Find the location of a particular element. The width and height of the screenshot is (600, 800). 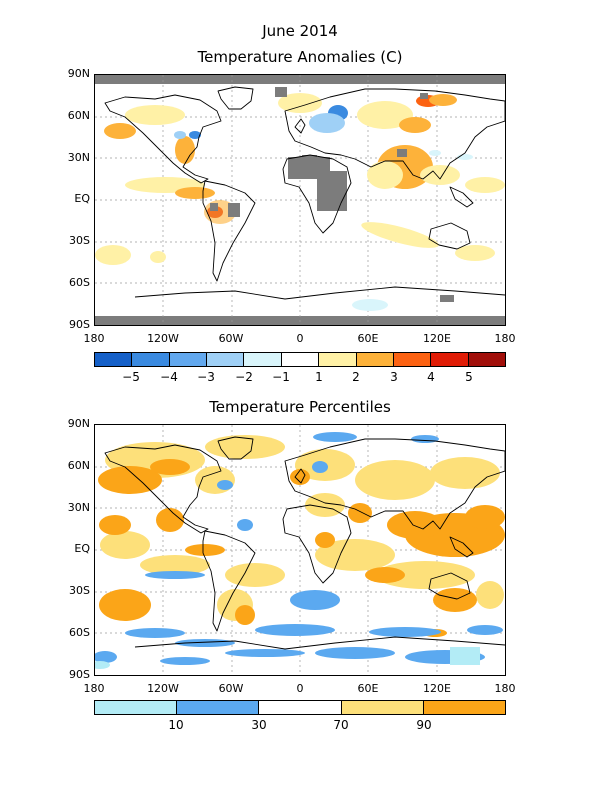

percentile-map-title: Temperature Percentiles is located at coordinates (300, 407).